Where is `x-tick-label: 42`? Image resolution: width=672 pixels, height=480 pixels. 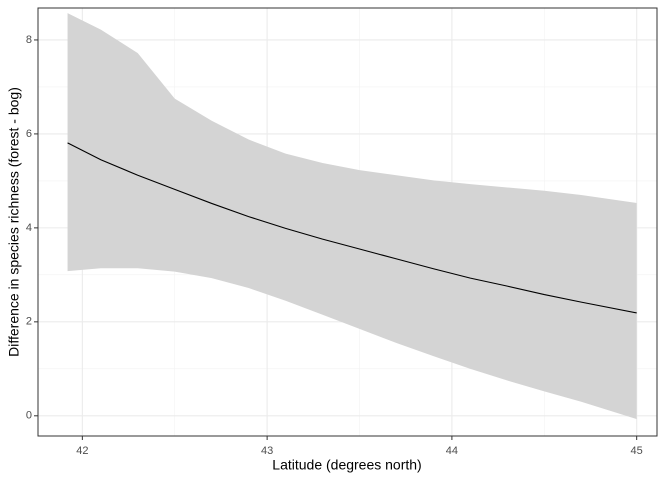
x-tick-label: 42 is located at coordinates (82, 451).